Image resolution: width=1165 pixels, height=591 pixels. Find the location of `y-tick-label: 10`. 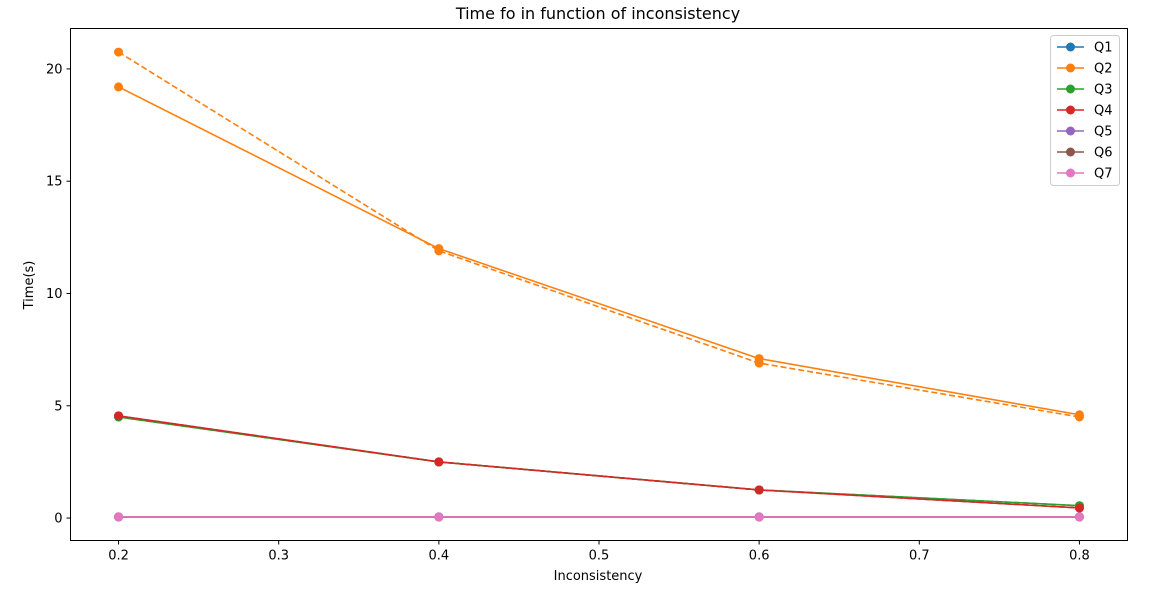

y-tick-label: 10 is located at coordinates (54, 294).